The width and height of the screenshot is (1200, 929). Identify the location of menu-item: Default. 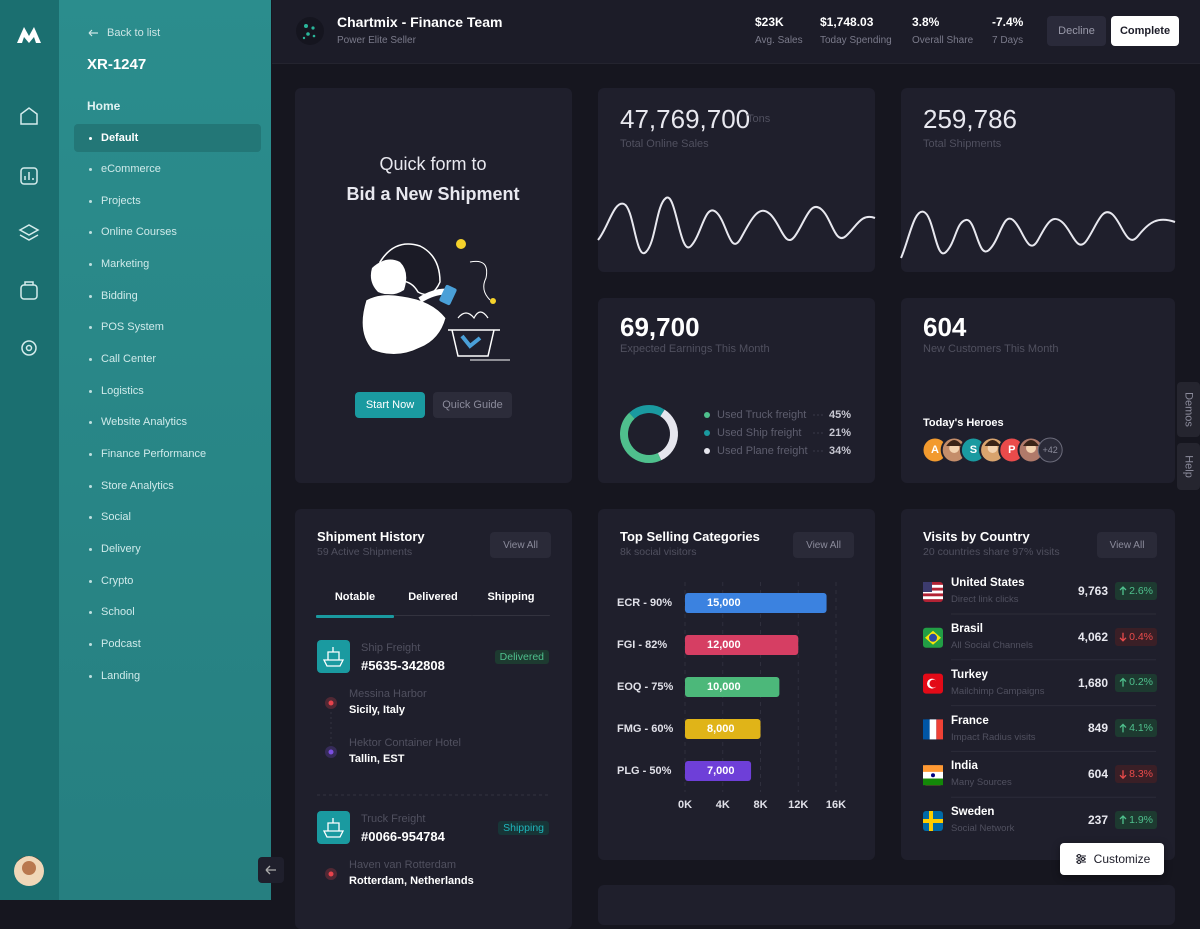
(120, 137).